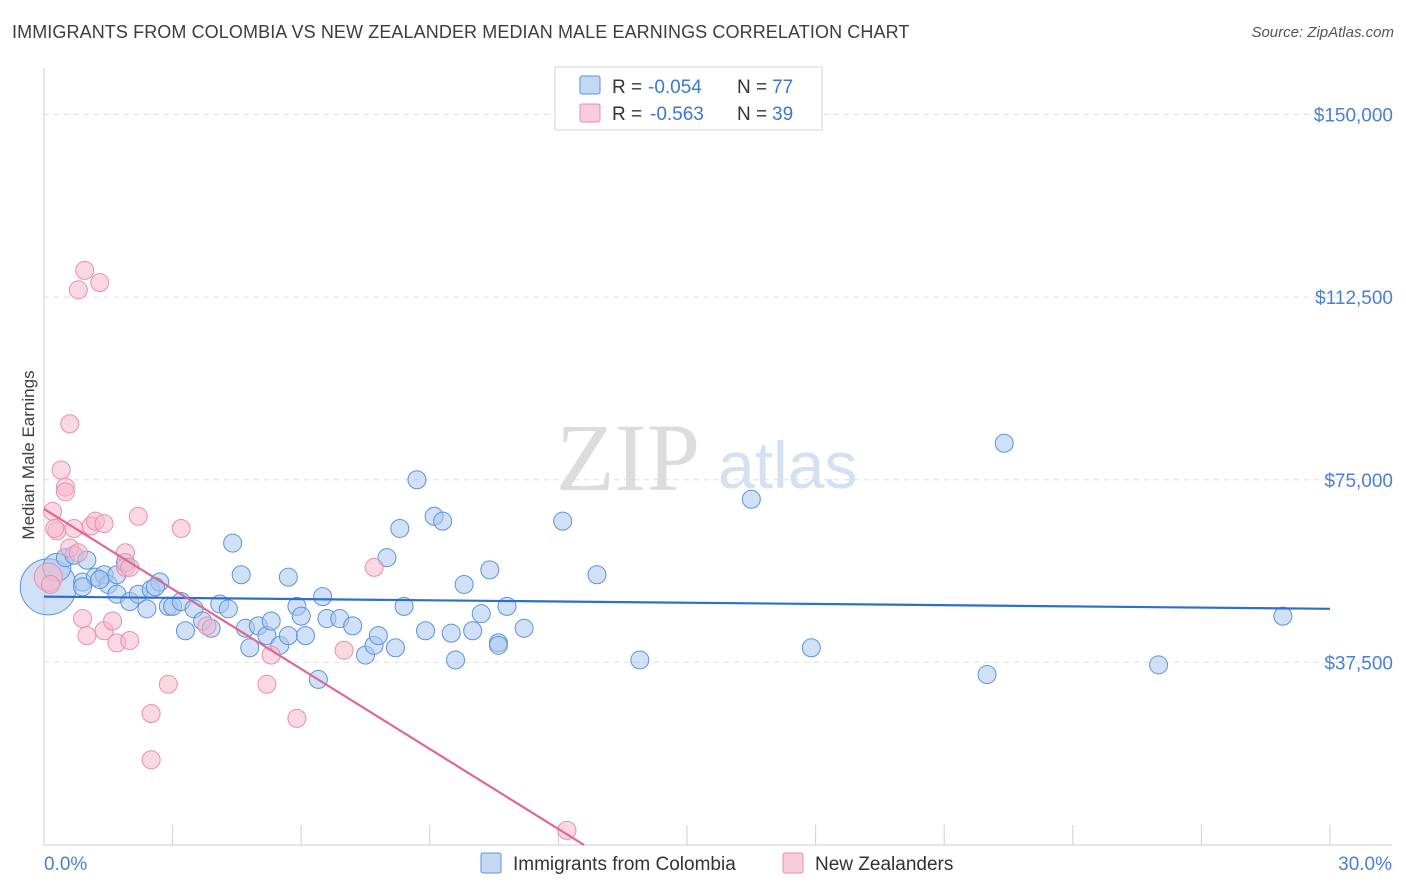  I want to click on legend-n-value-colombia: 77, so click(782, 87).